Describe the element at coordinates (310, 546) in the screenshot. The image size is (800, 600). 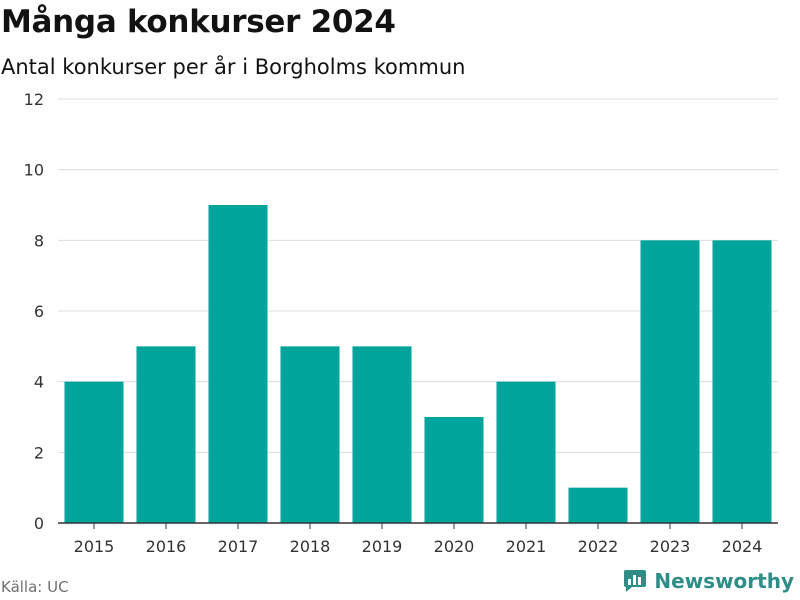
I see `x-tick-label: 2018` at that location.